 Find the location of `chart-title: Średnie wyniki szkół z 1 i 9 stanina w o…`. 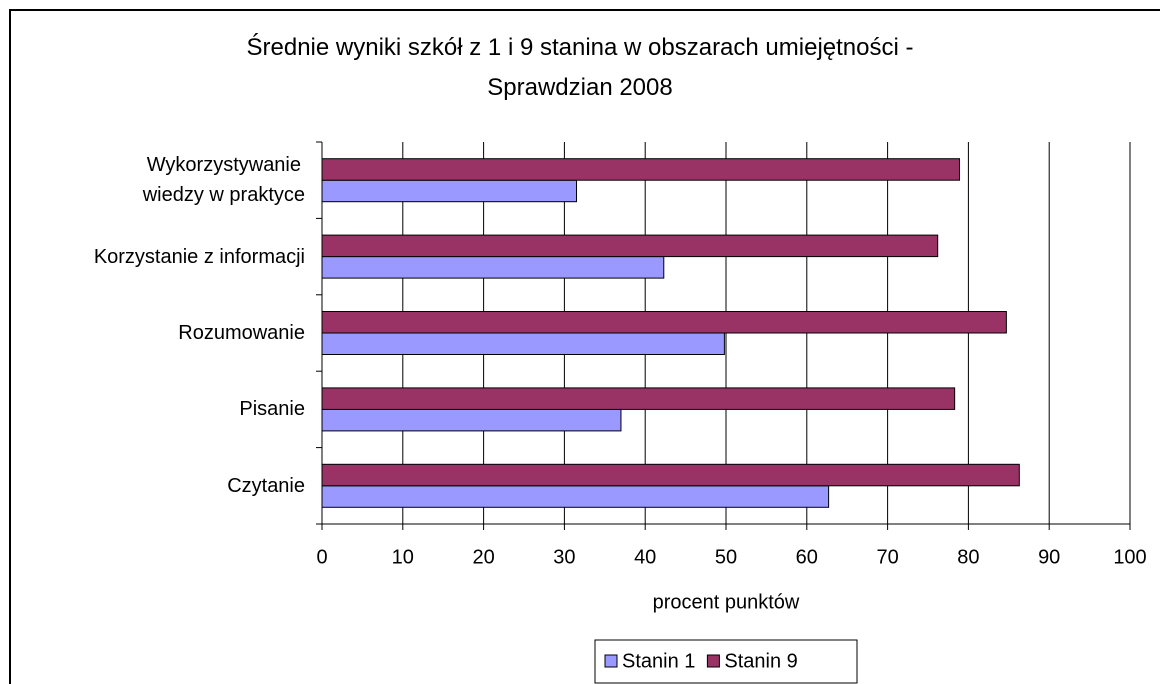

chart-title: Średnie wyniki szkół z 1 i 9 stanina w o… is located at coordinates (580, 67).